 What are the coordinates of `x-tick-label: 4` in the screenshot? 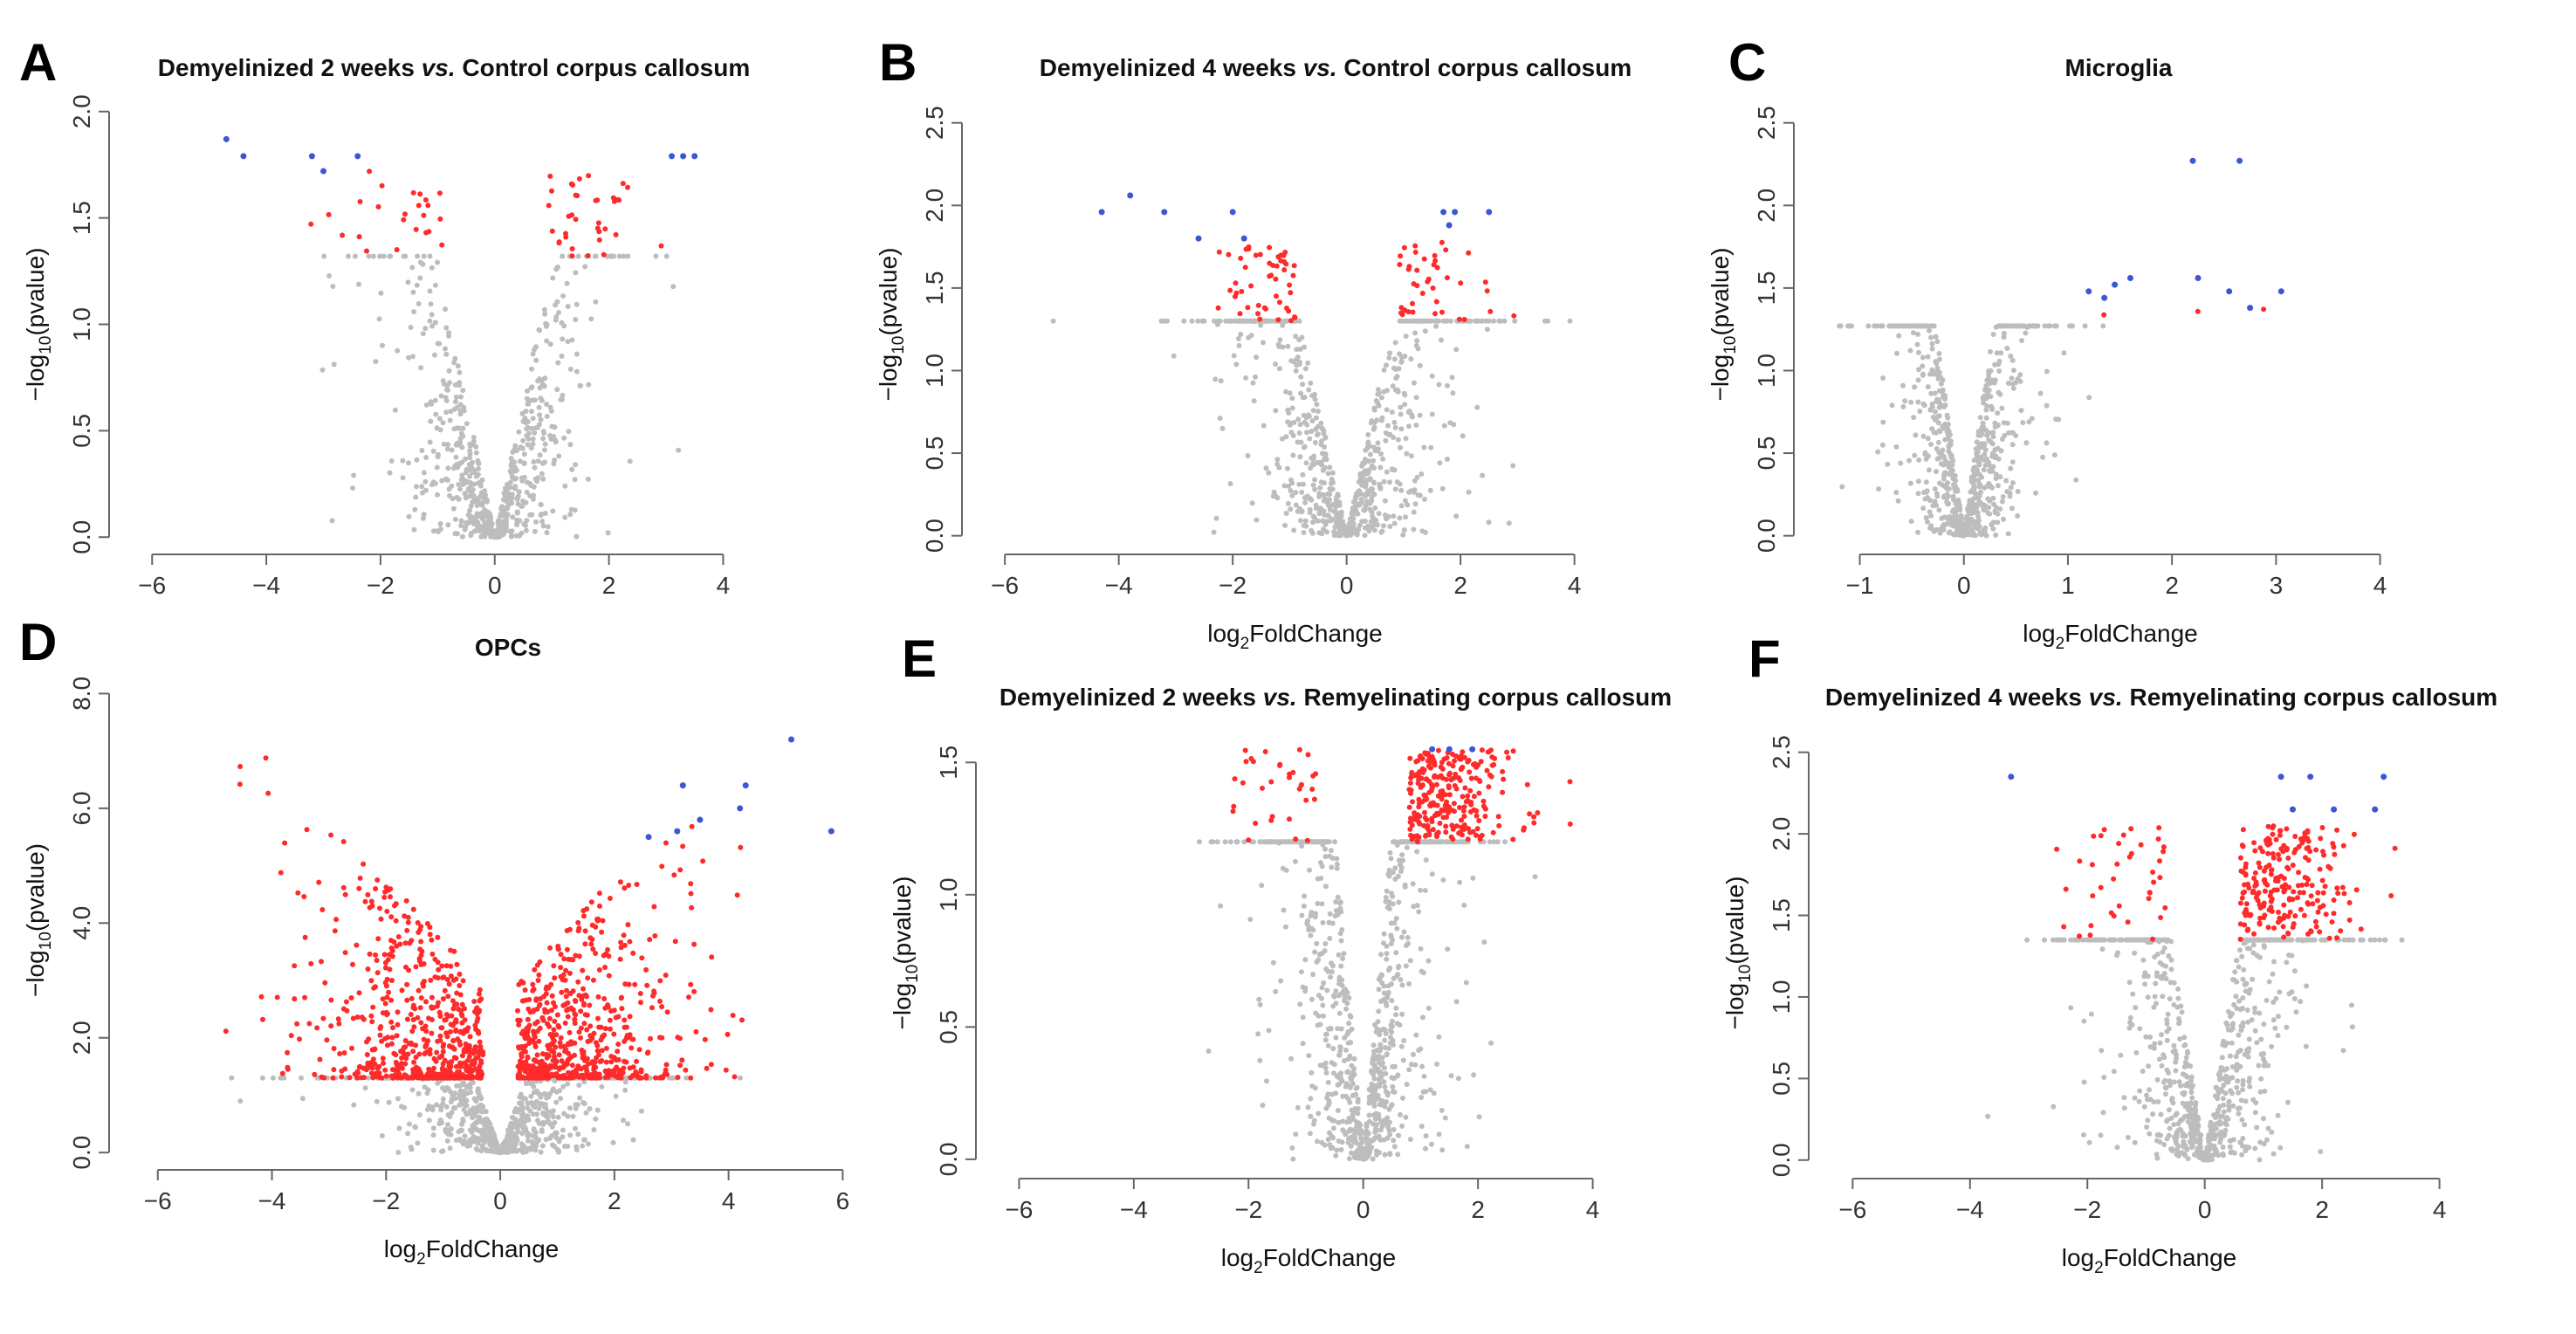 It's located at (724, 585).